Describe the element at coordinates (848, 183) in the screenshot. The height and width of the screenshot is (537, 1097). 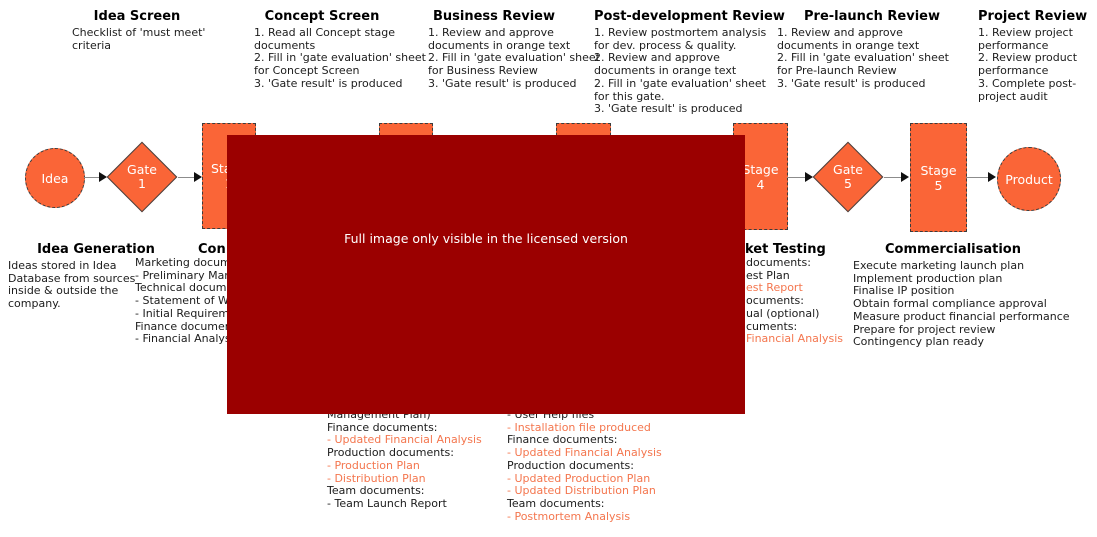
I see `gate-number: 5` at that location.